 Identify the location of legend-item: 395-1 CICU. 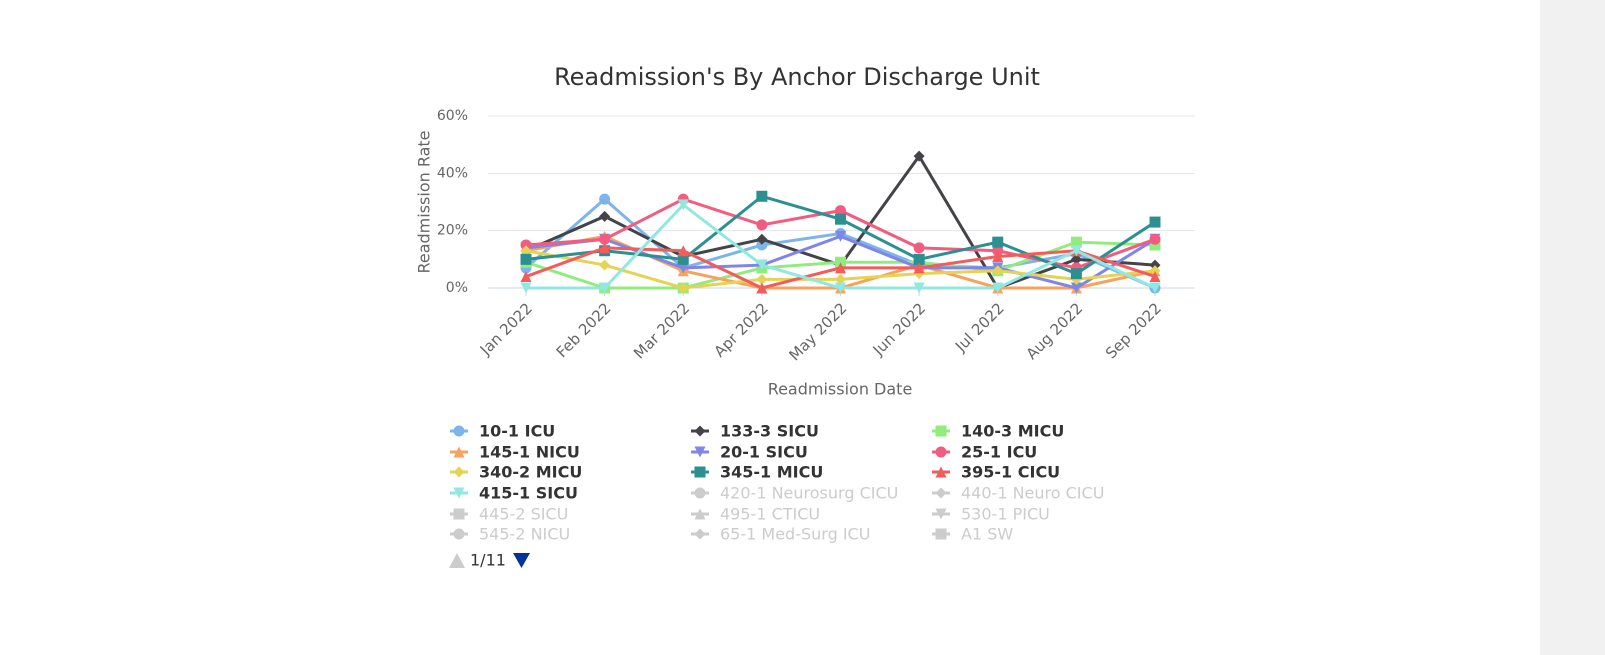
(1010, 472).